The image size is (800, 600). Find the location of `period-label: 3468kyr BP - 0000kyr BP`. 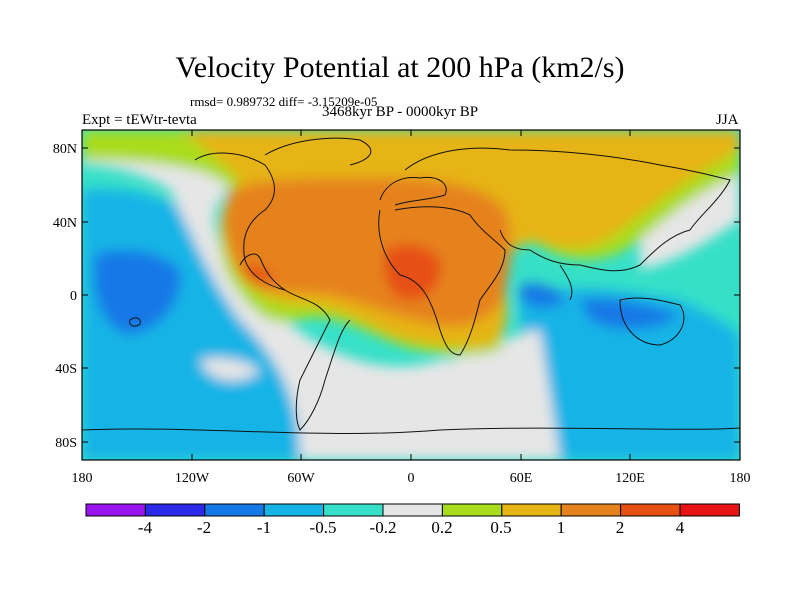

period-label: 3468kyr BP - 0000kyr BP is located at coordinates (400, 112).